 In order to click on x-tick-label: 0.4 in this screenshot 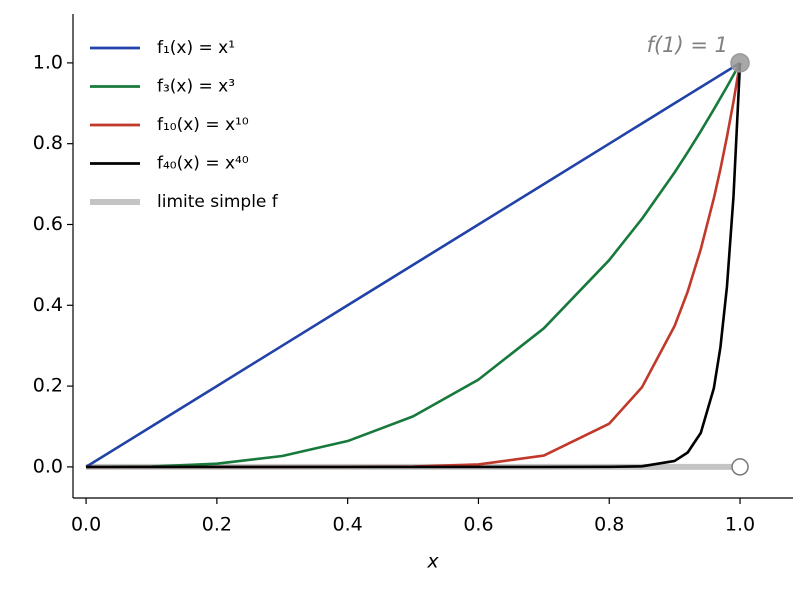, I will do `click(348, 525)`.